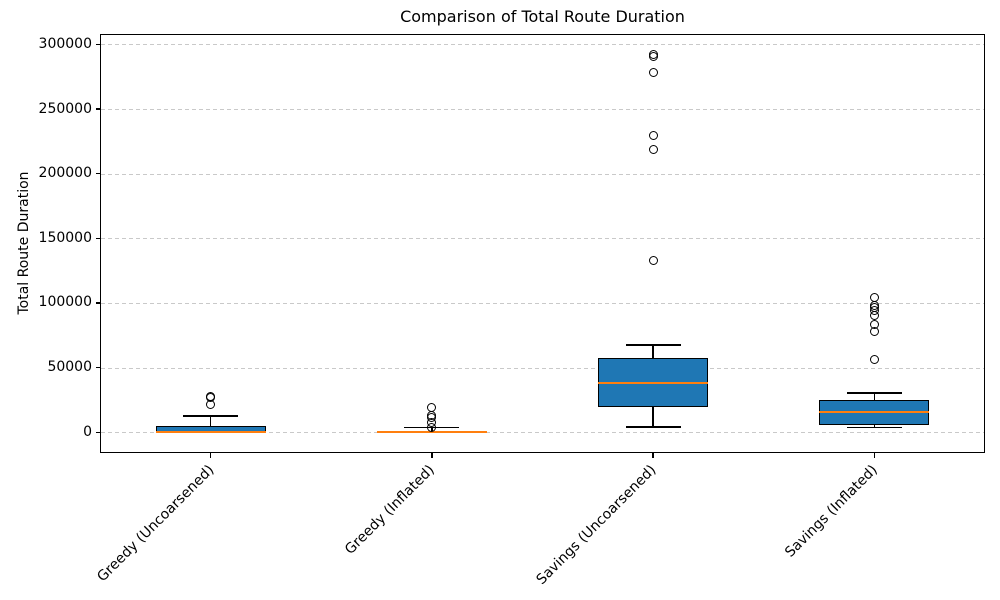 Image resolution: width=1000 pixels, height=600 pixels. Describe the element at coordinates (65, 237) in the screenshot. I see `y-tick-label: 150000` at that location.